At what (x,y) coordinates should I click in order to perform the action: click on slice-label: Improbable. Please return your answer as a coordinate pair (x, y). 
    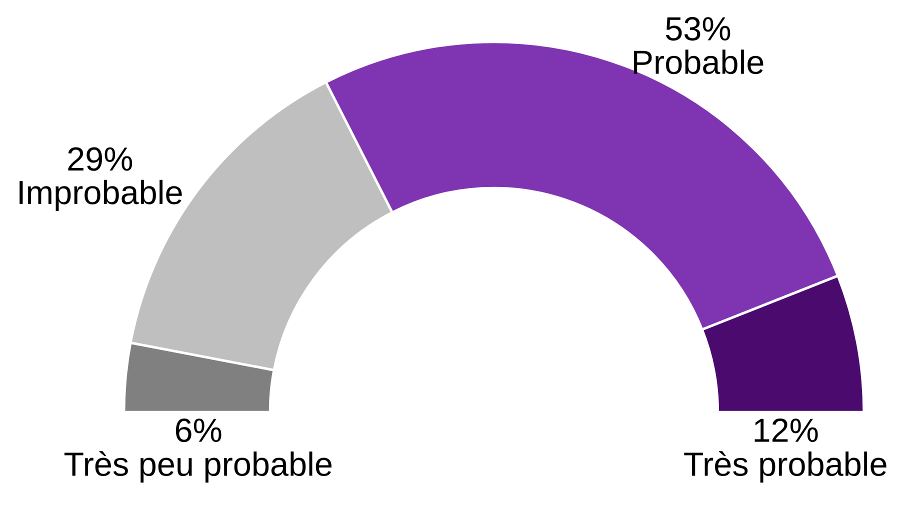
    Looking at the image, I should click on (101, 195).